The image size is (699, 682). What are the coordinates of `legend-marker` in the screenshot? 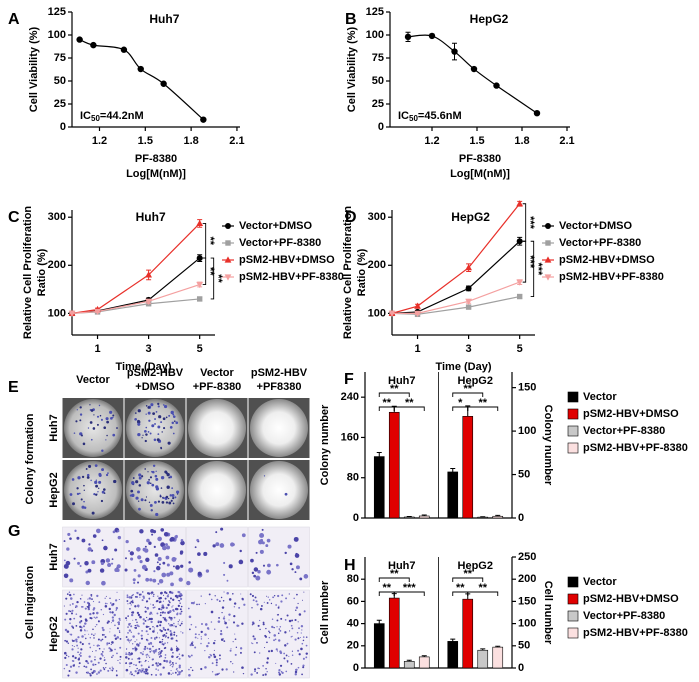 It's located at (548, 259).